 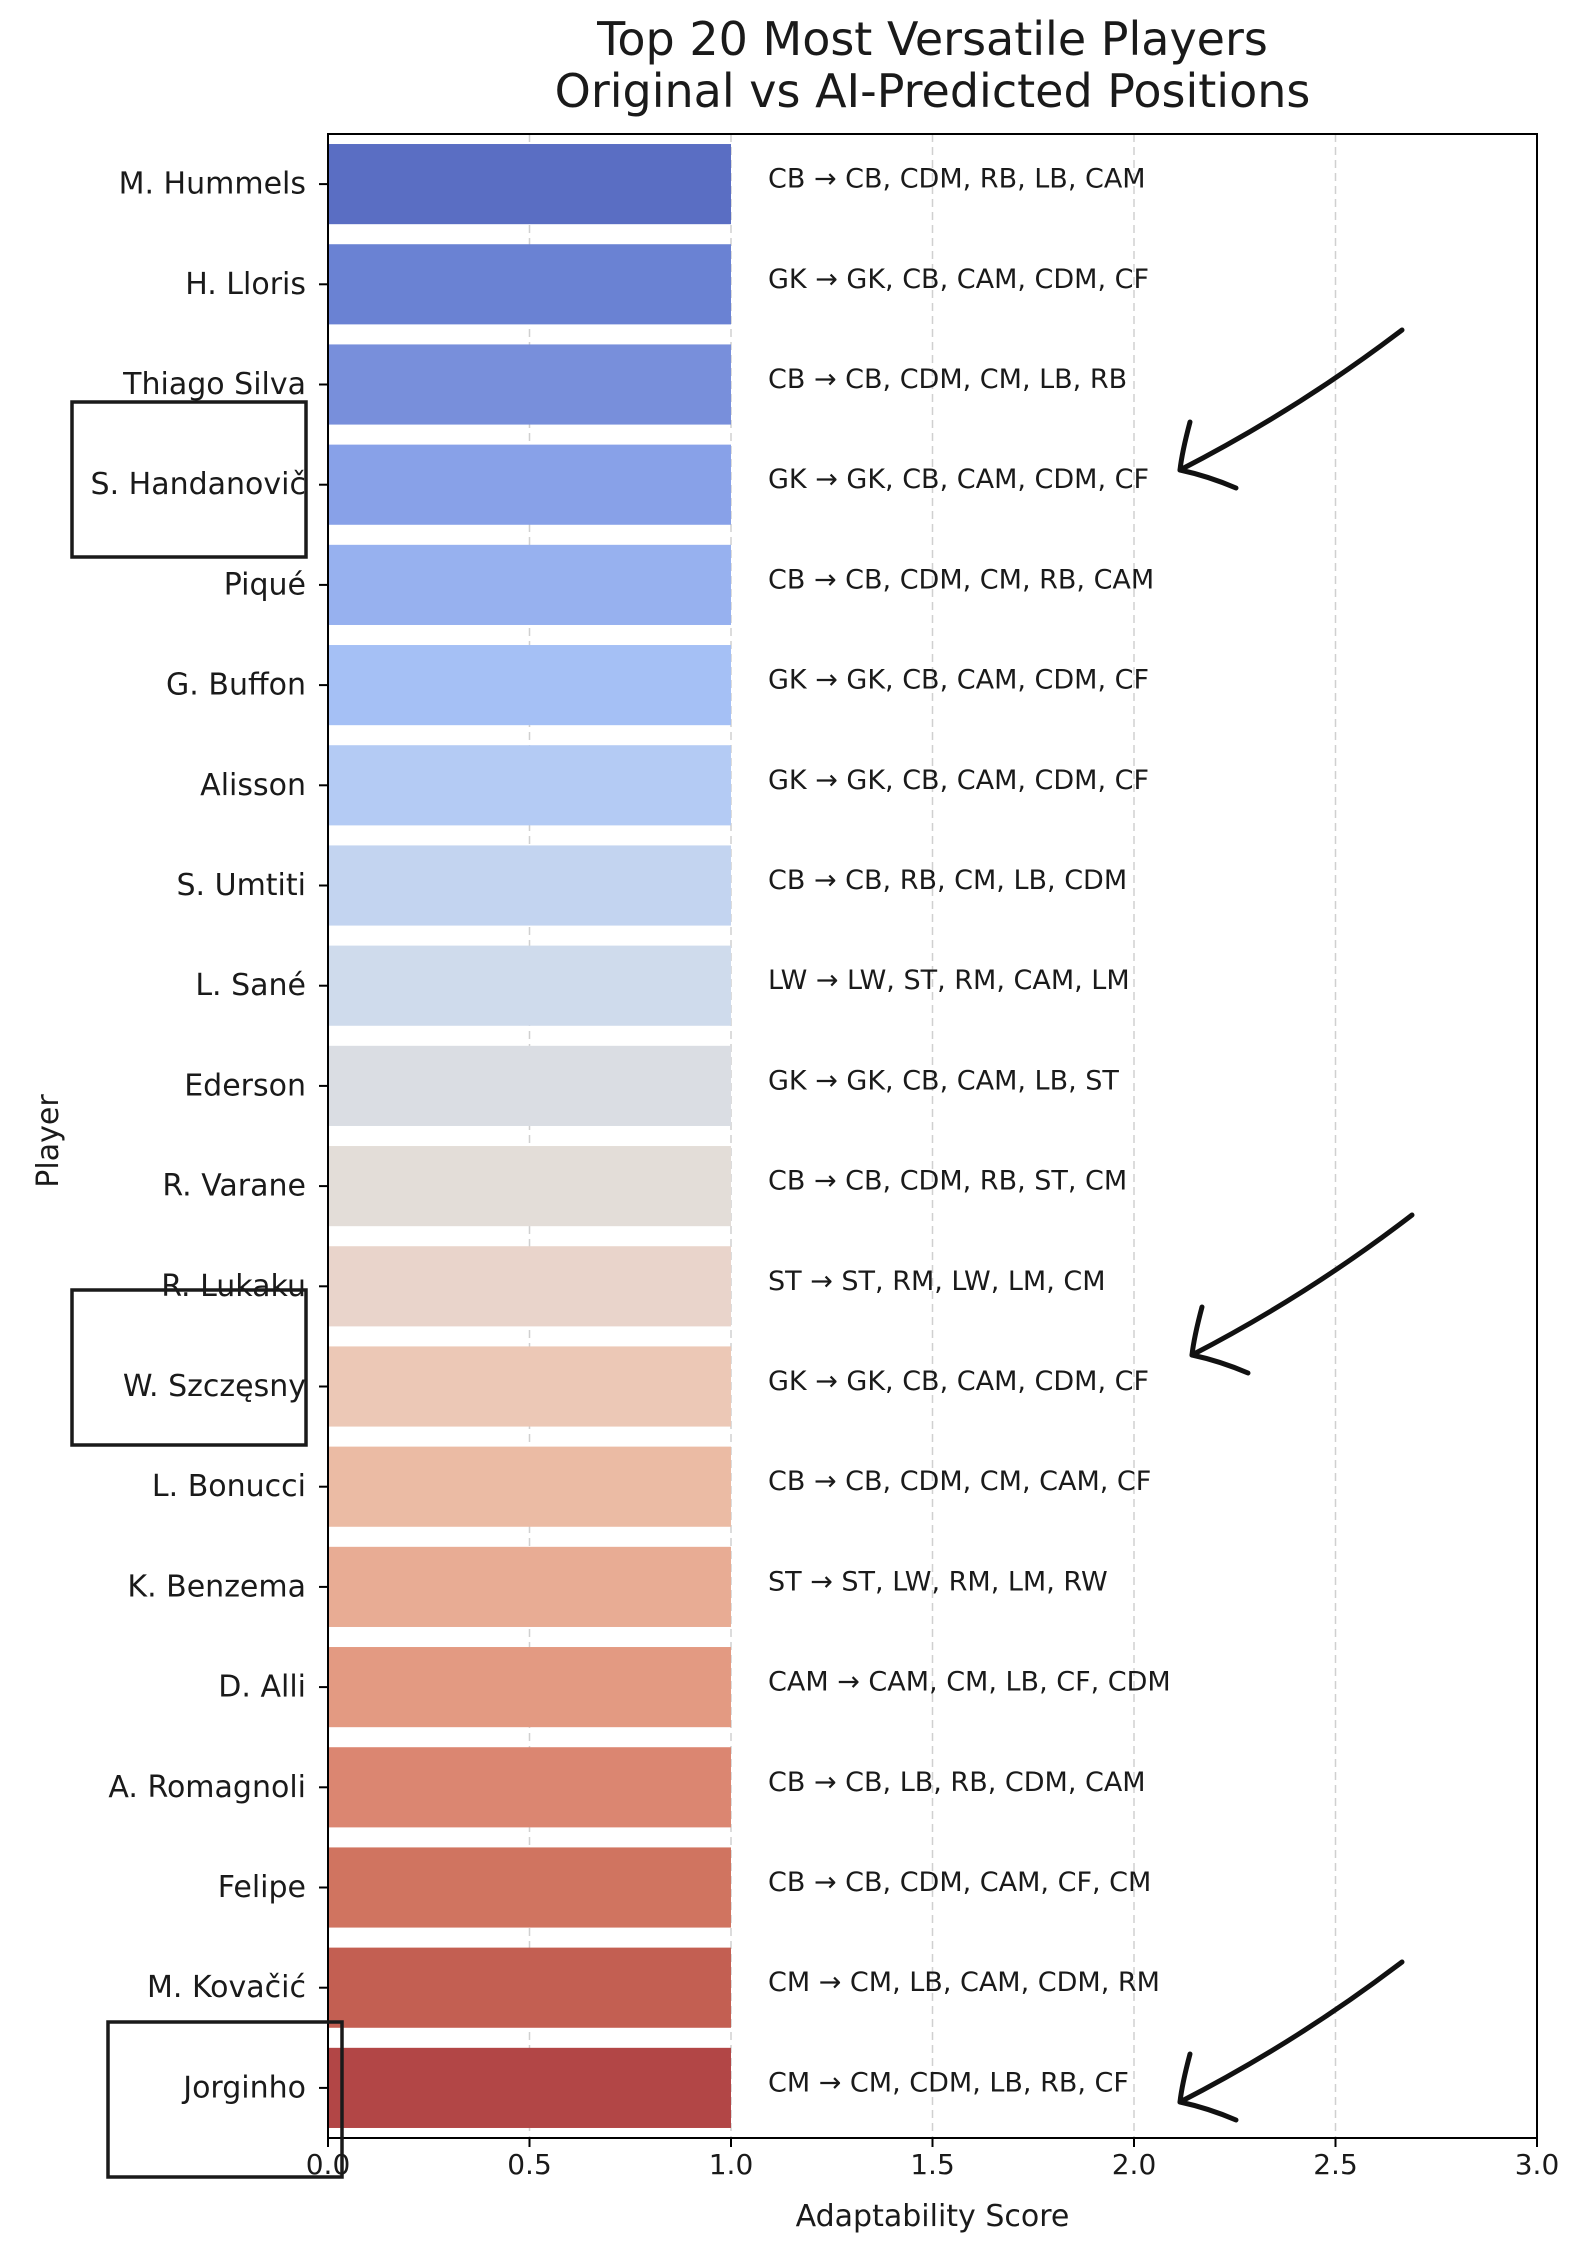 What do you see at coordinates (198, 484) in the screenshot?
I see `y-tick-label: S. Handanovič` at bounding box center [198, 484].